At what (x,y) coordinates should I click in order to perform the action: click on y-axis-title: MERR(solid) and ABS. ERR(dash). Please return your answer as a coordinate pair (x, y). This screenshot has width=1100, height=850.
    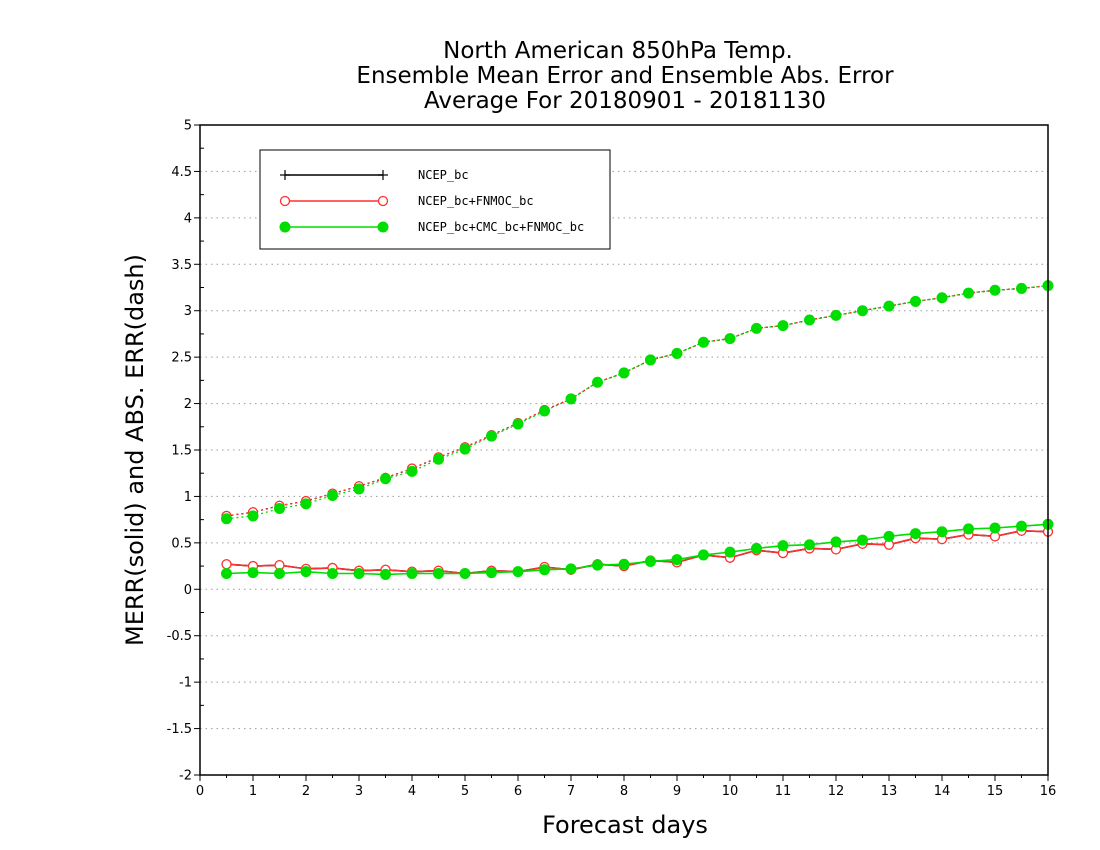
    Looking at the image, I should click on (135, 450).